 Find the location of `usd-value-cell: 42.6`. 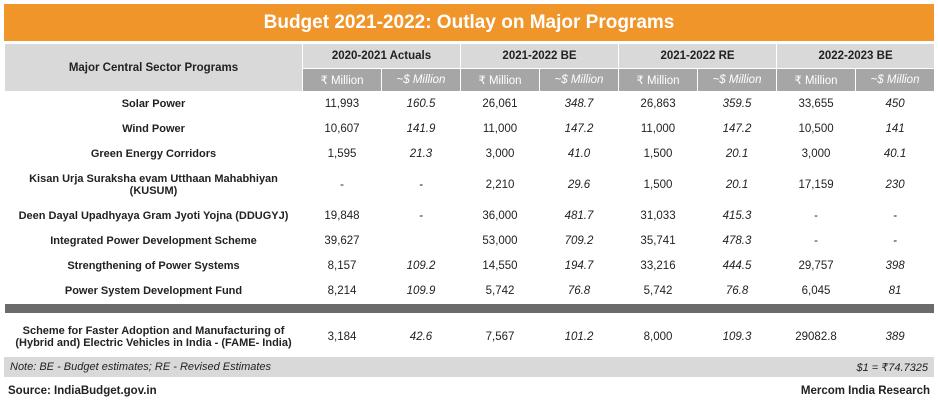

usd-value-cell: 42.6 is located at coordinates (421, 336).